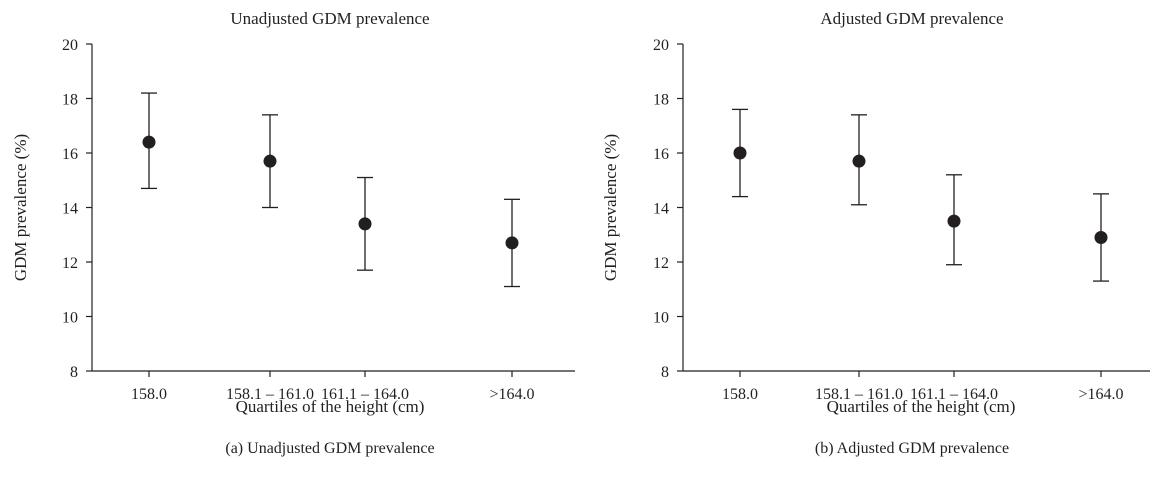 The height and width of the screenshot is (480, 1150). Describe the element at coordinates (329, 448) in the screenshot. I see `figure-caption: (a) Unadjusted GDM prevalence` at that location.